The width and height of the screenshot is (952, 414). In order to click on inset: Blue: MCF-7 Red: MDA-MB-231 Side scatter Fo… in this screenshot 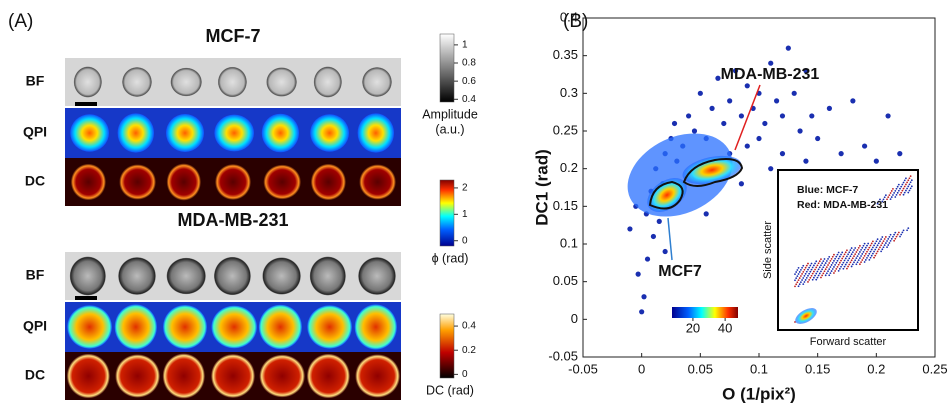, I will do `click(840, 258)`.